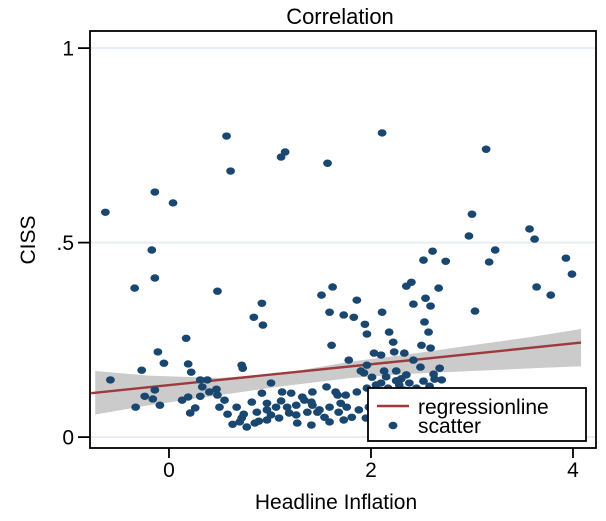 The height and width of the screenshot is (521, 606). I want to click on x-tick-label: 2, so click(371, 470).